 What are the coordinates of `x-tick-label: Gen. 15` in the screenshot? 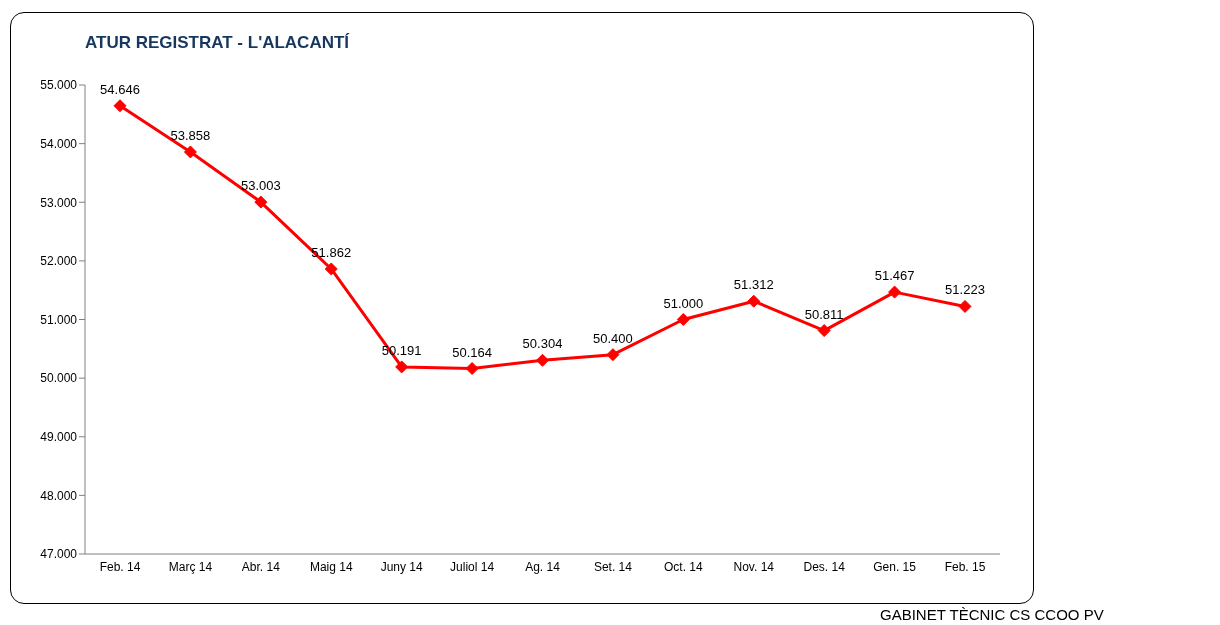 It's located at (895, 566).